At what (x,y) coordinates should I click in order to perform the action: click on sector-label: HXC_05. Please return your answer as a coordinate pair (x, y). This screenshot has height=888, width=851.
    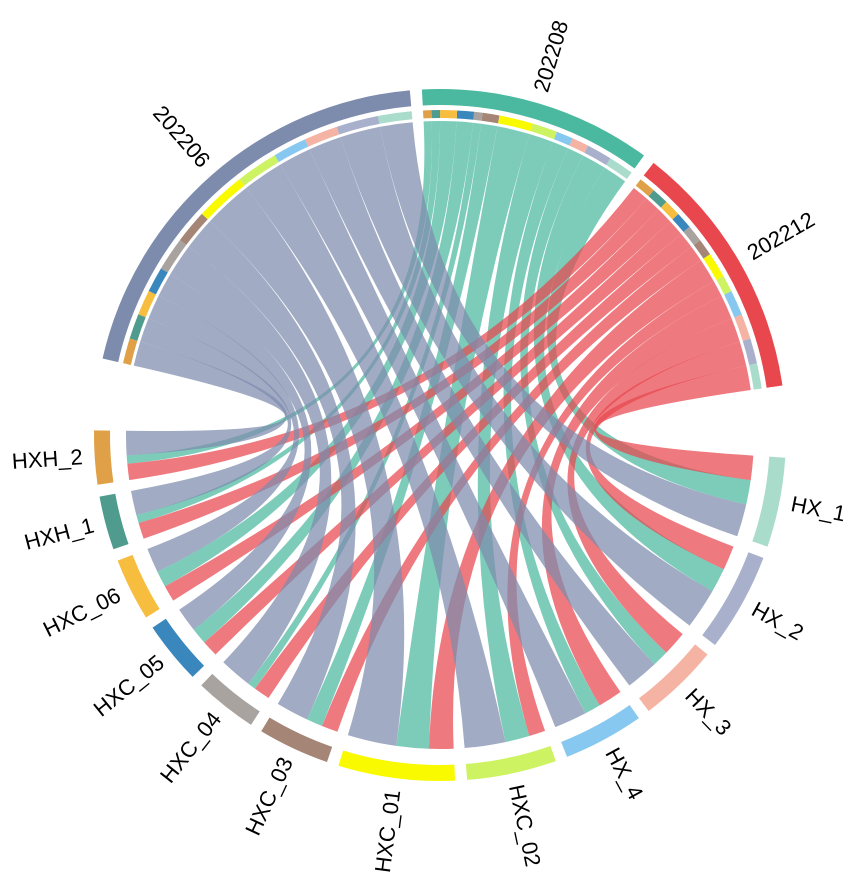
    Looking at the image, I should click on (129, 686).